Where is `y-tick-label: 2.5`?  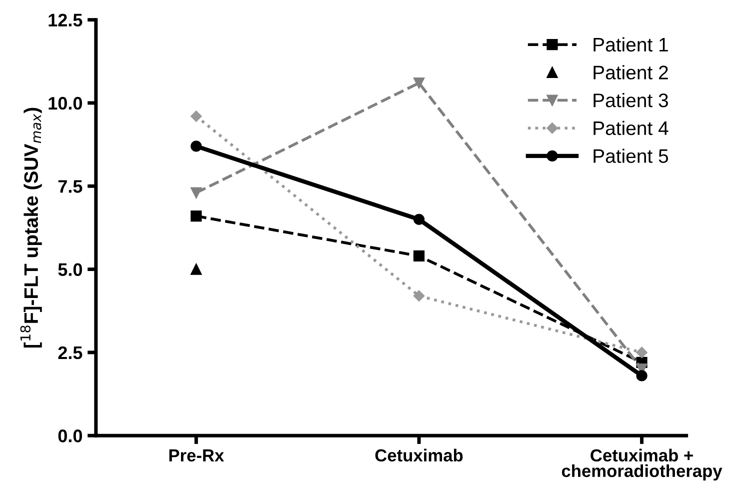 y-tick-label: 2.5 is located at coordinates (70, 353).